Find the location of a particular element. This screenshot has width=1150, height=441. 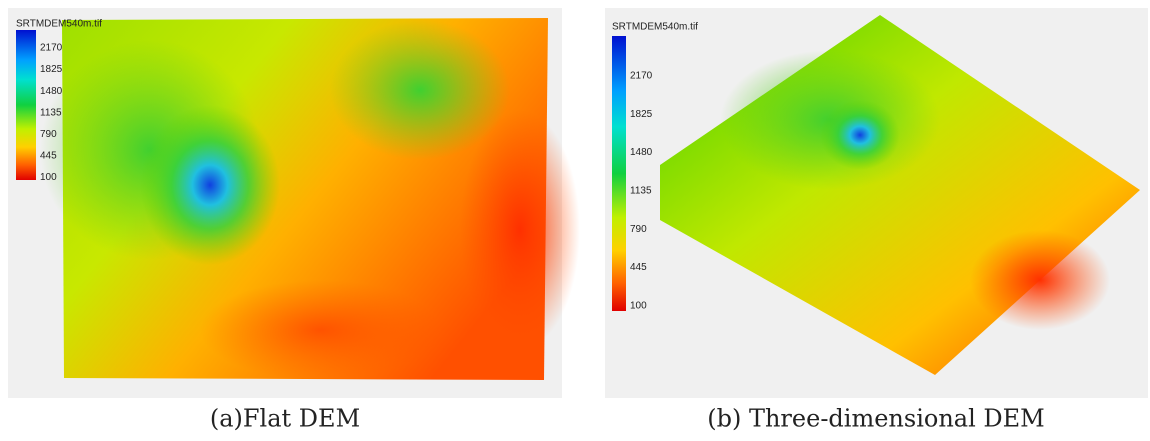

caption: (b) Three-dimensional DEM is located at coordinates (875, 419).